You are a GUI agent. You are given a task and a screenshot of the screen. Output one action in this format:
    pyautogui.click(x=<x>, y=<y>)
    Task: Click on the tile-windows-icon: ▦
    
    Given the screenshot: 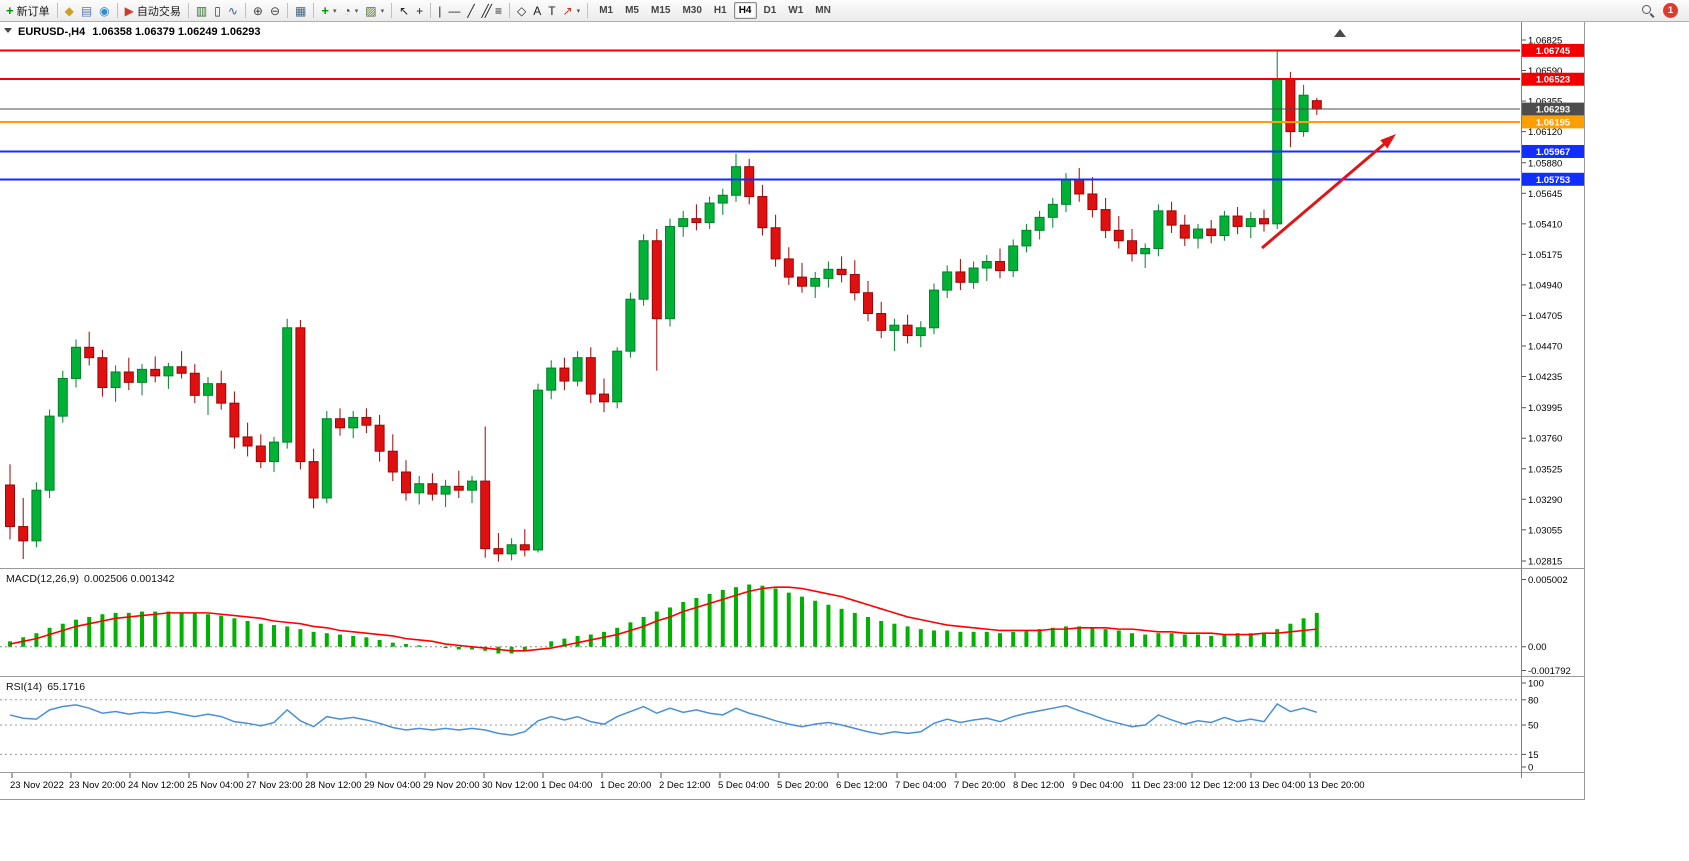 What is the action you would take?
    pyautogui.click(x=301, y=10)
    